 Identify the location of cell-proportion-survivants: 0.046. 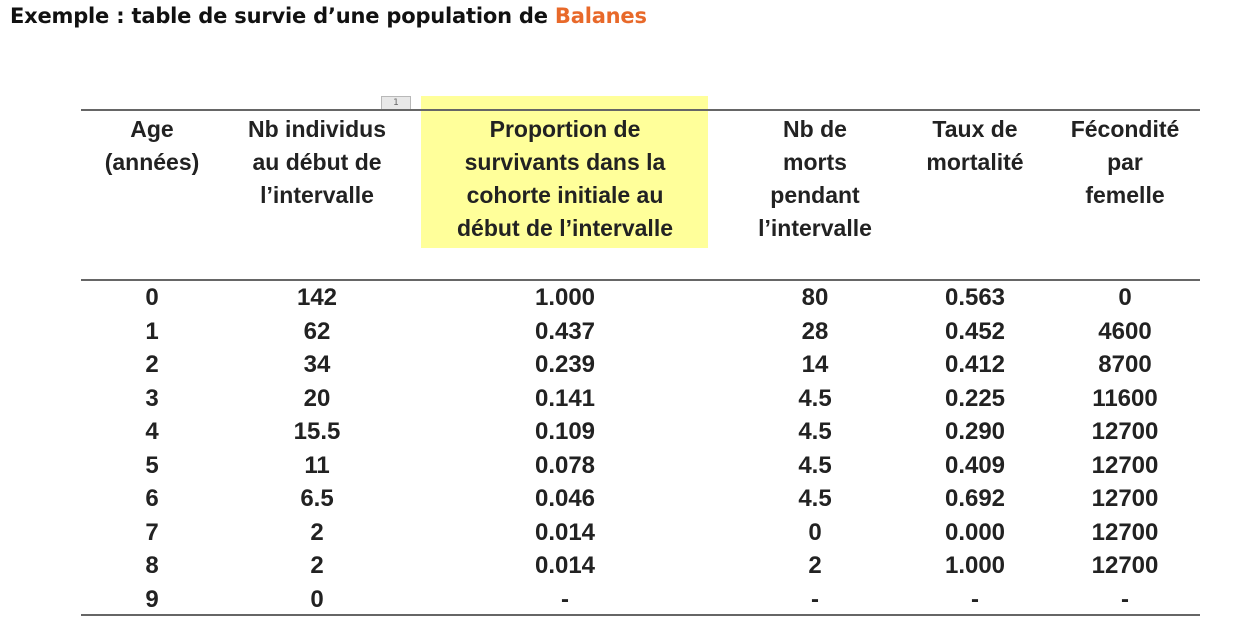
(565, 498).